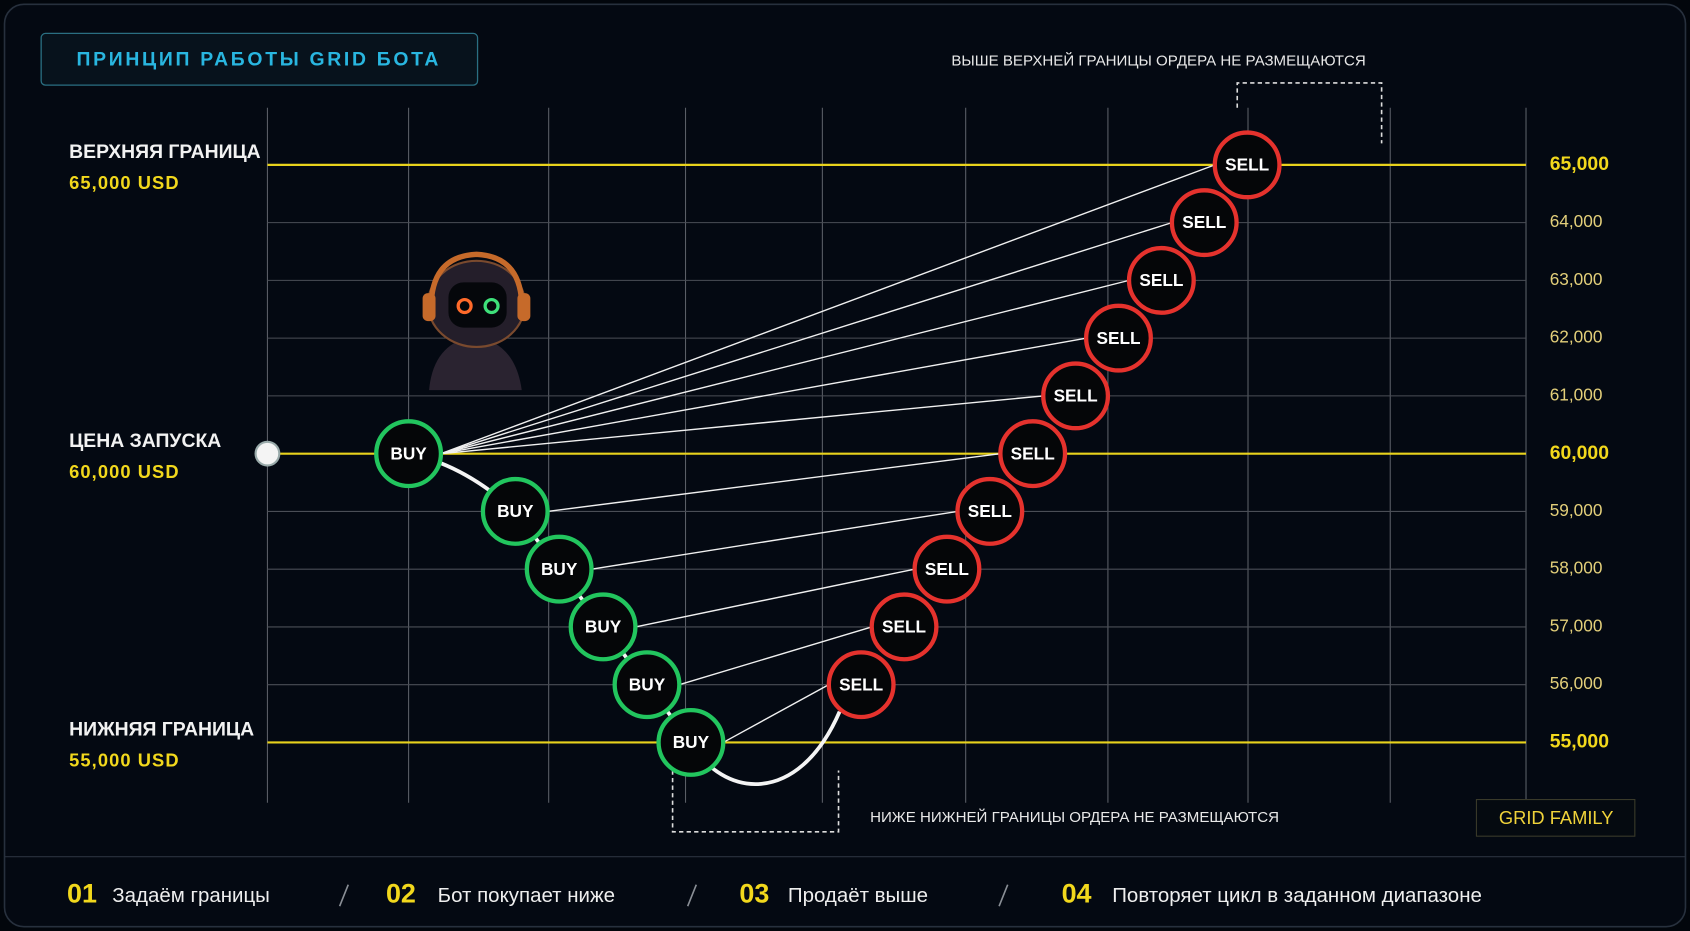 The height and width of the screenshot is (931, 1690). I want to click on step-number: 04, so click(1077, 894).